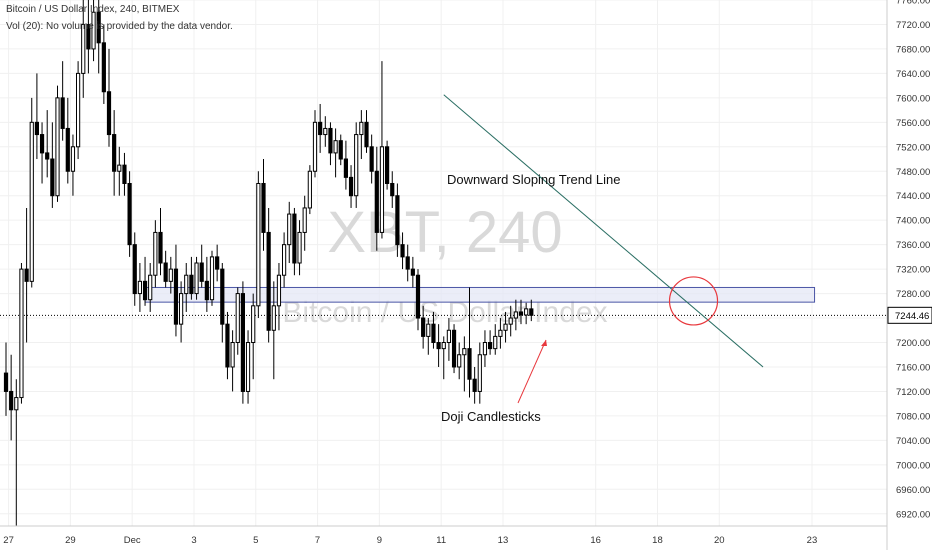 The image size is (932, 550). What do you see at coordinates (913, 245) in the screenshot?
I see `price-tick-label: 7360.00` at bounding box center [913, 245].